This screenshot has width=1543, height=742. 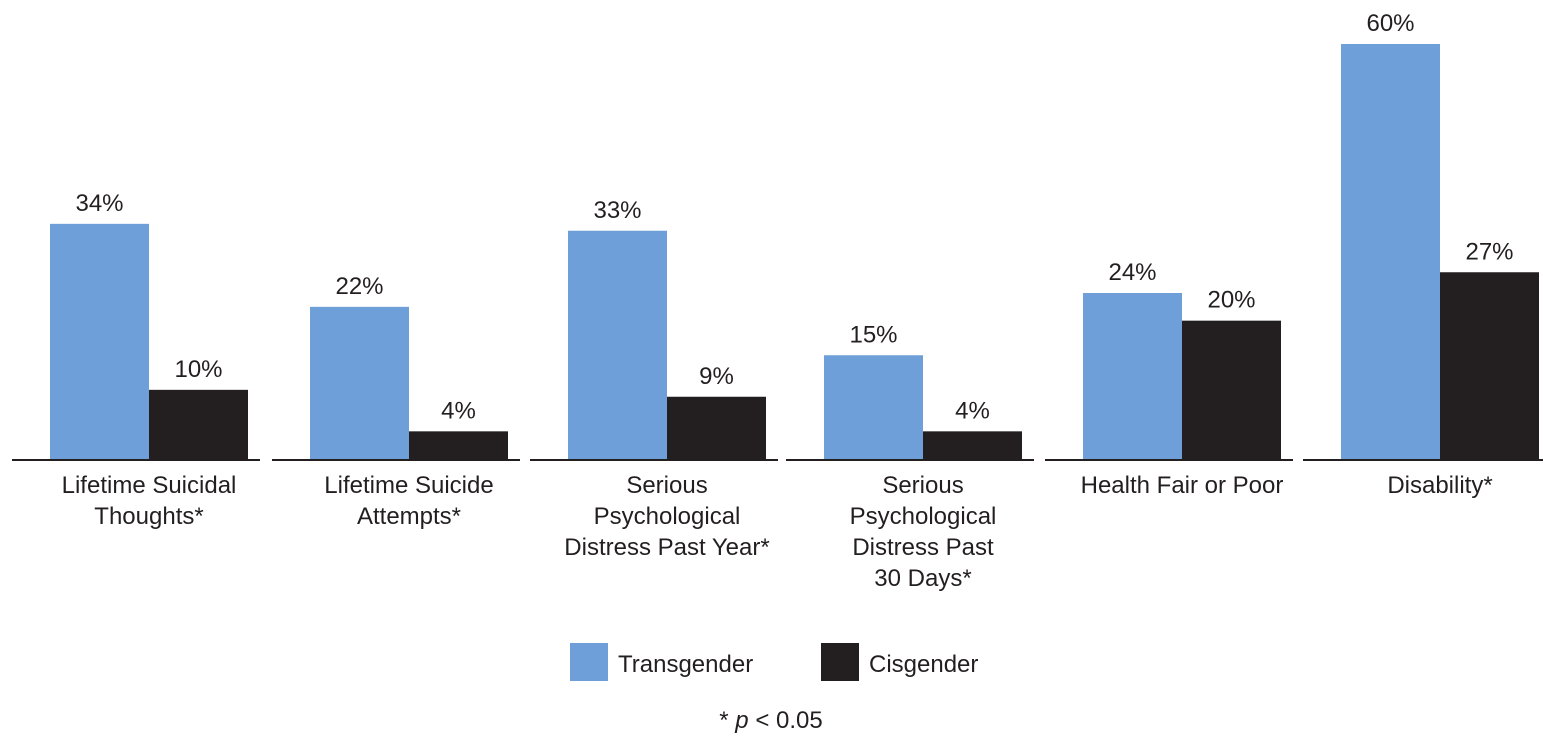 I want to click on category-label-line: Health Fair or Poor, so click(x=1182, y=485).